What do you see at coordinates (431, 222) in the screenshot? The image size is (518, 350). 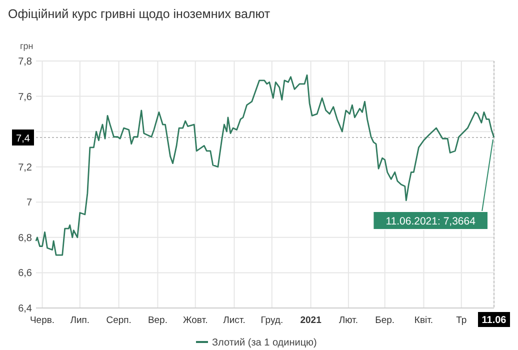 I see `annotation: 11.06.2021: 7,3664` at bounding box center [431, 222].